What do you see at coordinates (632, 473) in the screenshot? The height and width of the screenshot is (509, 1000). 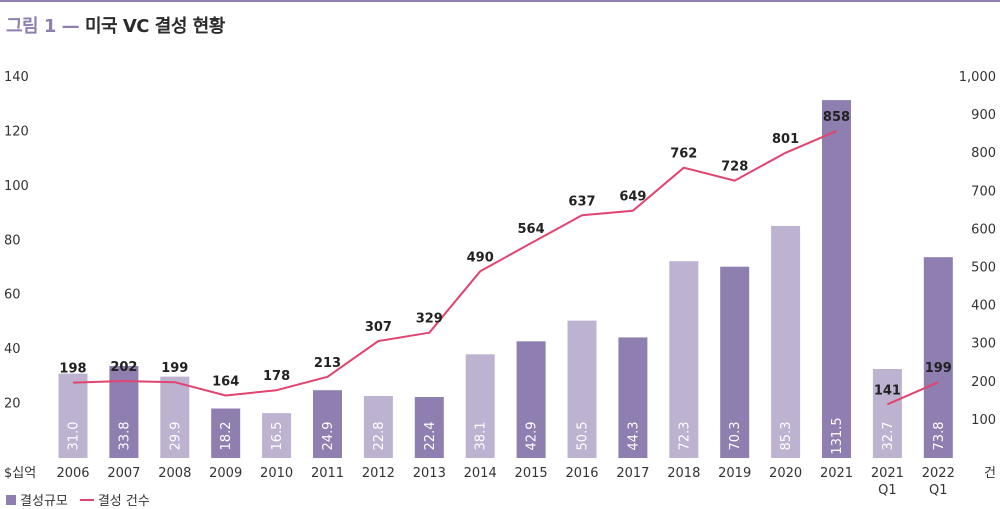 I see `x-tick-11: 2017` at bounding box center [632, 473].